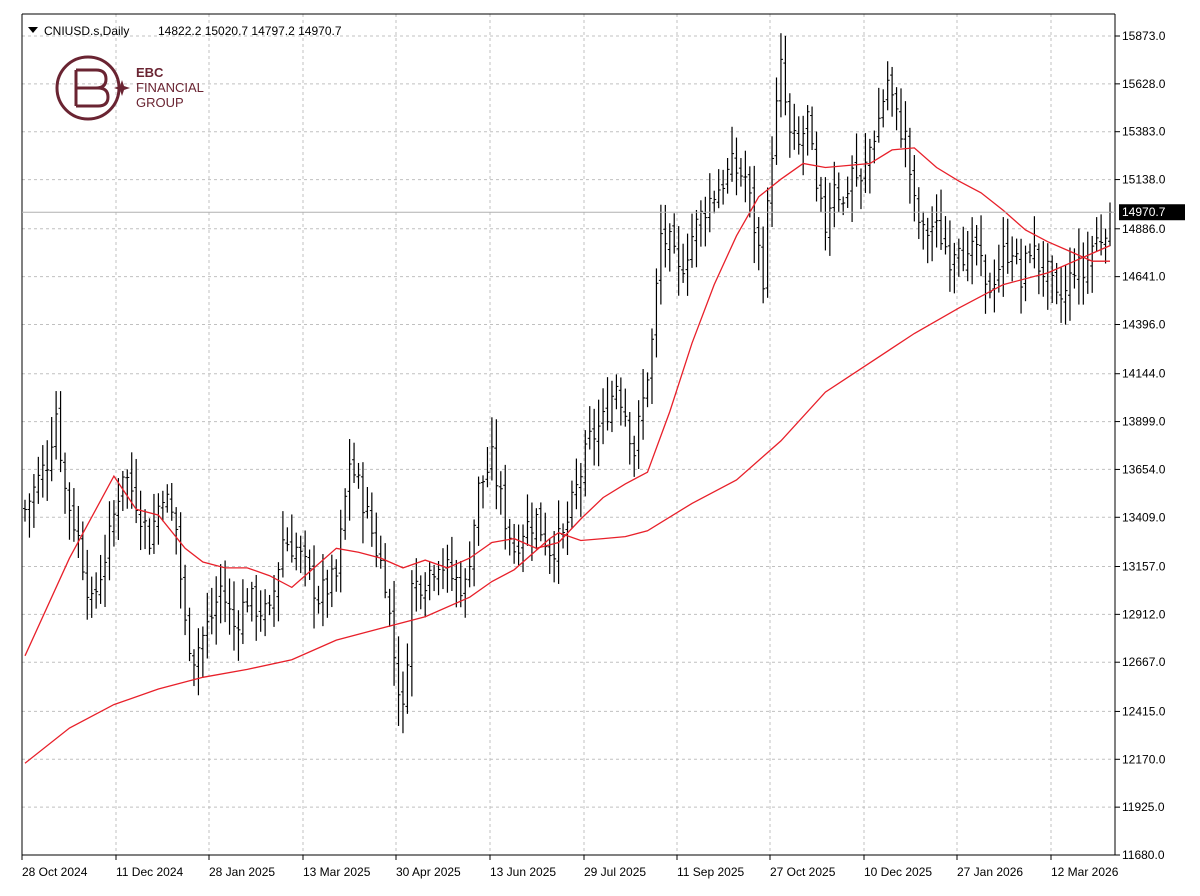 The height and width of the screenshot is (896, 1200). Describe the element at coordinates (33, 30) in the screenshot. I see `dropdown-triangle-icon` at that location.